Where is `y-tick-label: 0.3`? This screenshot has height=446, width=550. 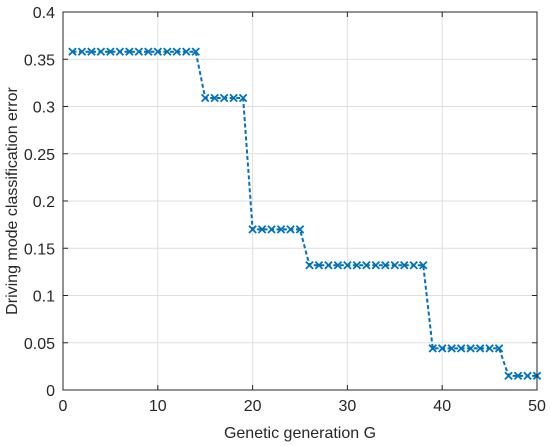
y-tick-label: 0.3 is located at coordinates (44, 108).